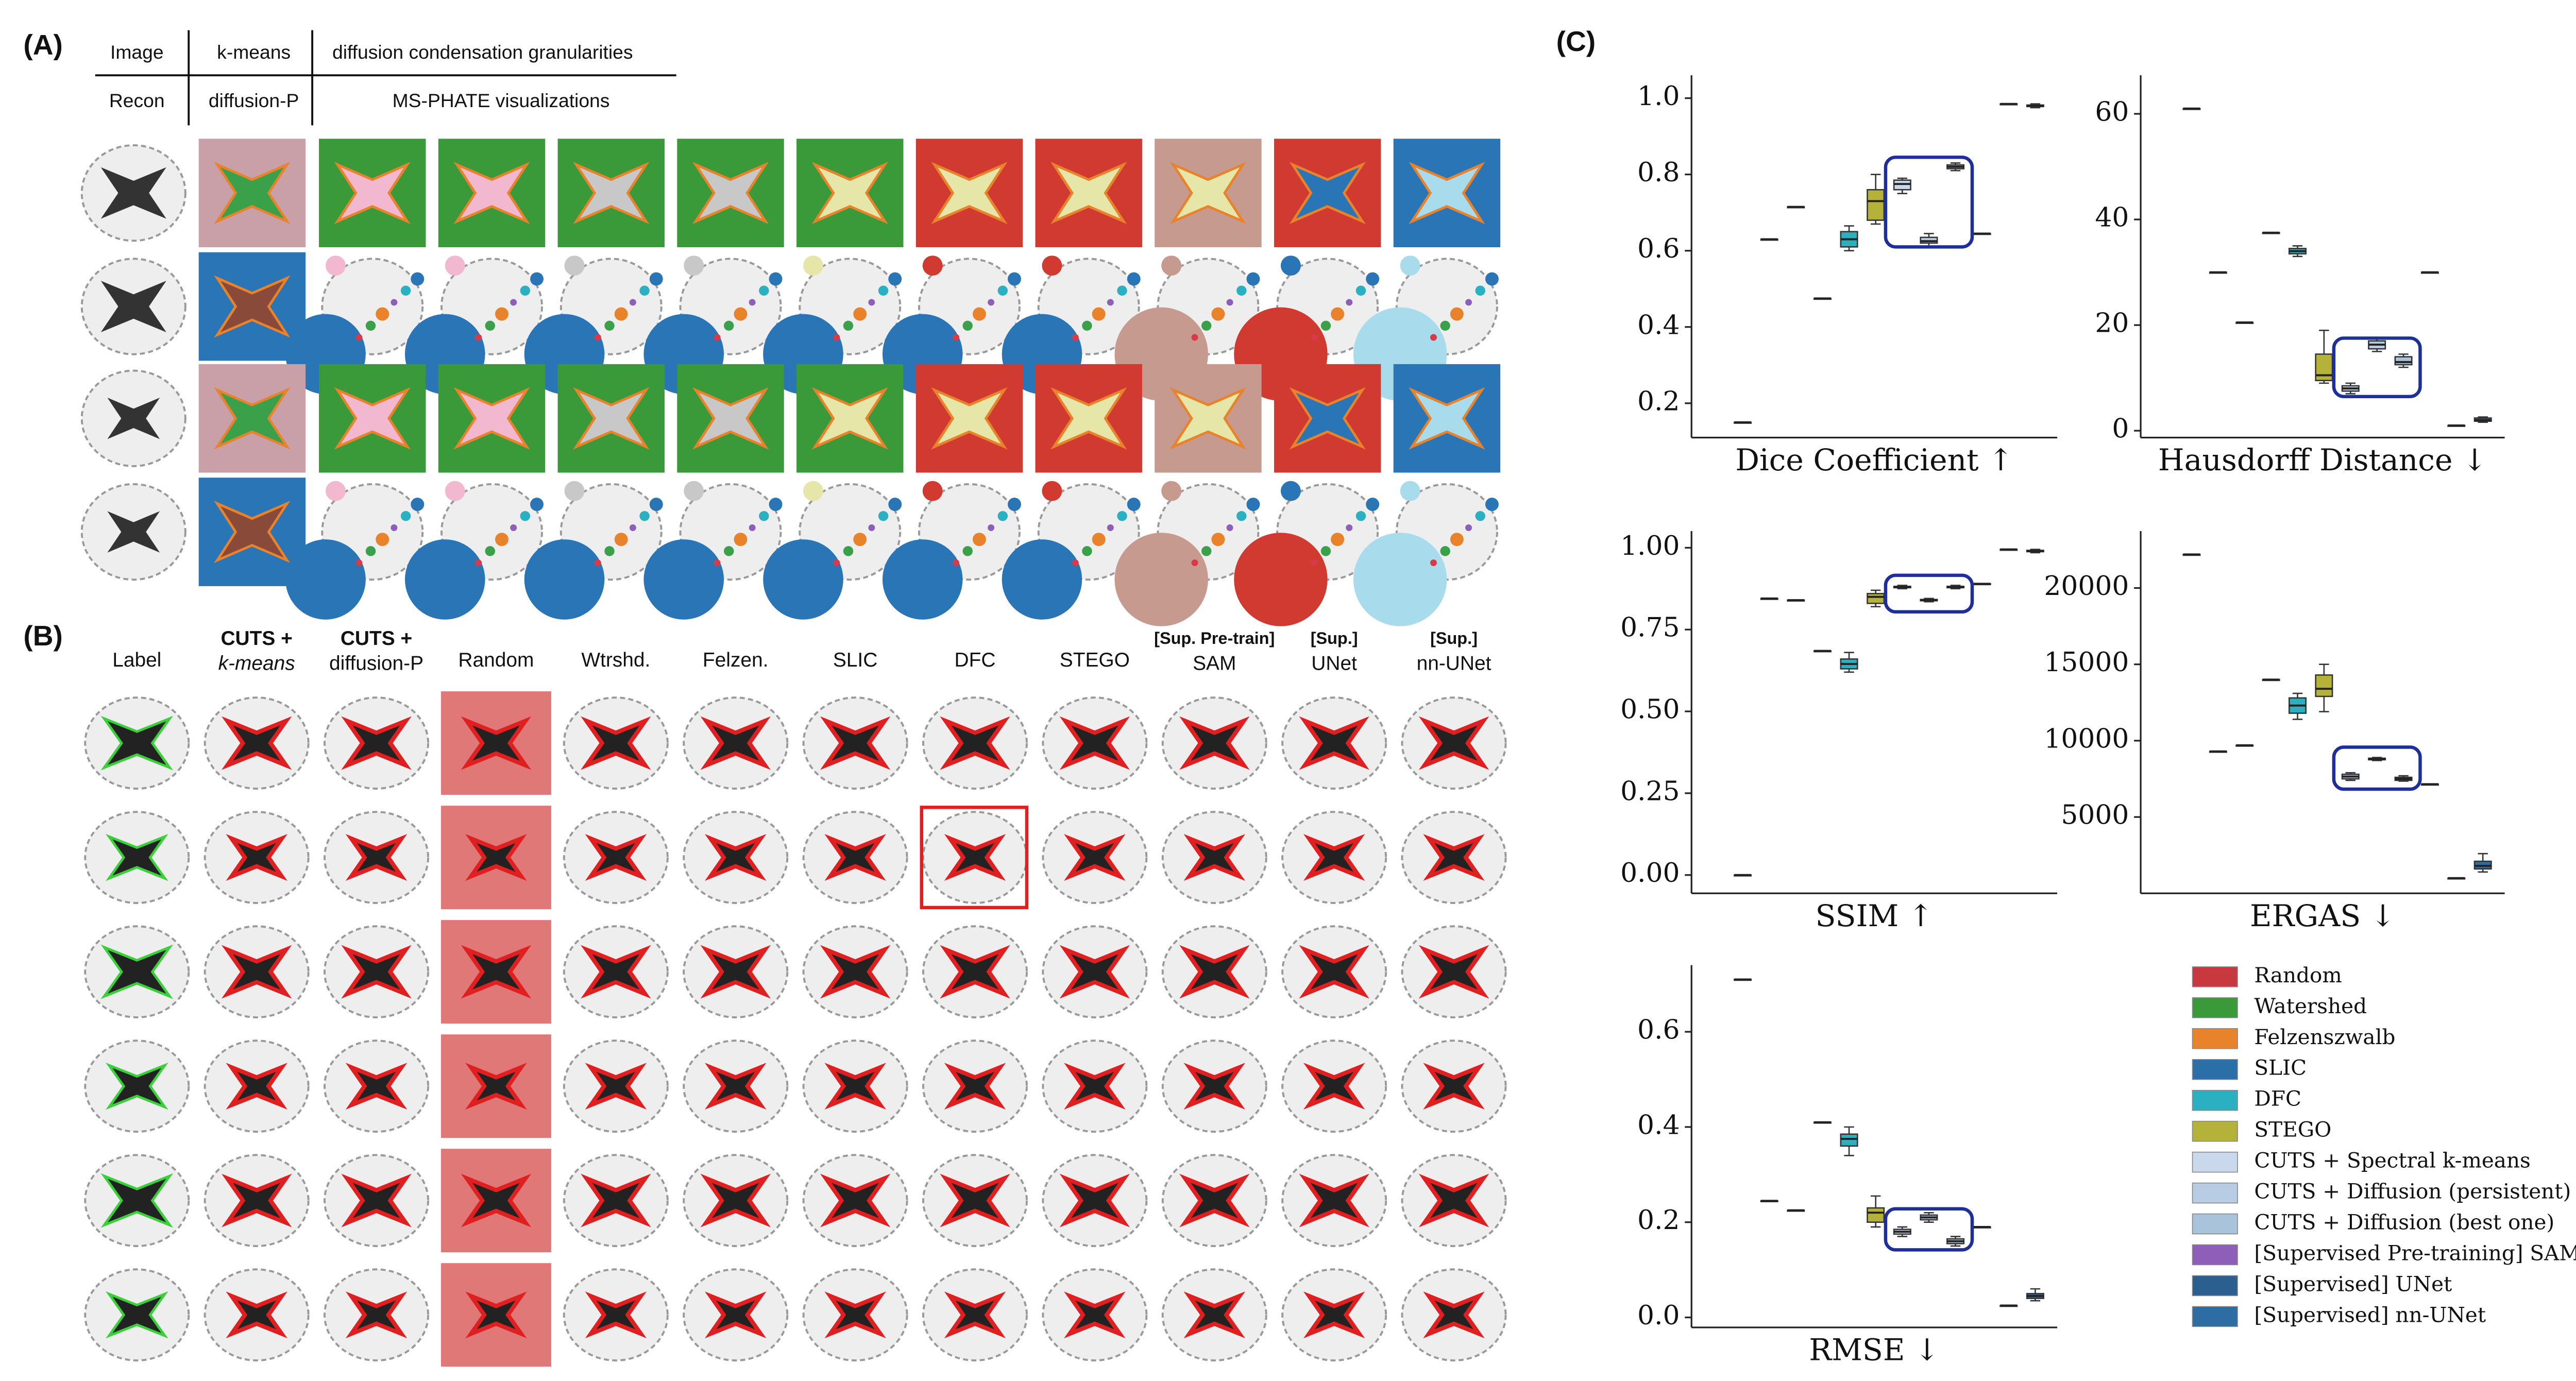  What do you see at coordinates (2324, 1037) in the screenshot?
I see `legend-label: Felzenszwalb` at bounding box center [2324, 1037].